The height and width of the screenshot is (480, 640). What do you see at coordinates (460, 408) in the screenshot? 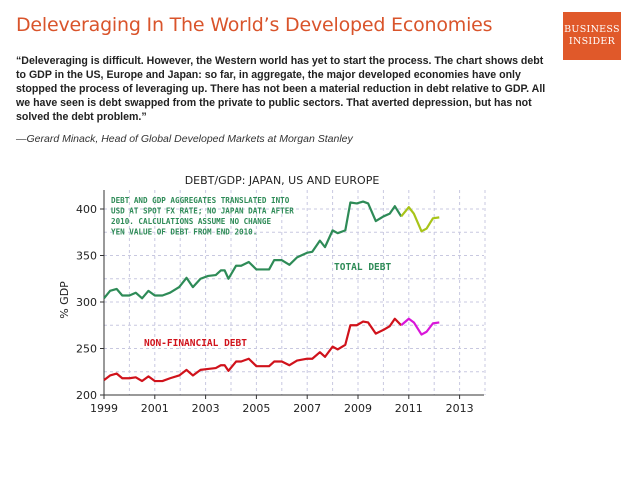
I see `x-tick-label: 2013` at bounding box center [460, 408].